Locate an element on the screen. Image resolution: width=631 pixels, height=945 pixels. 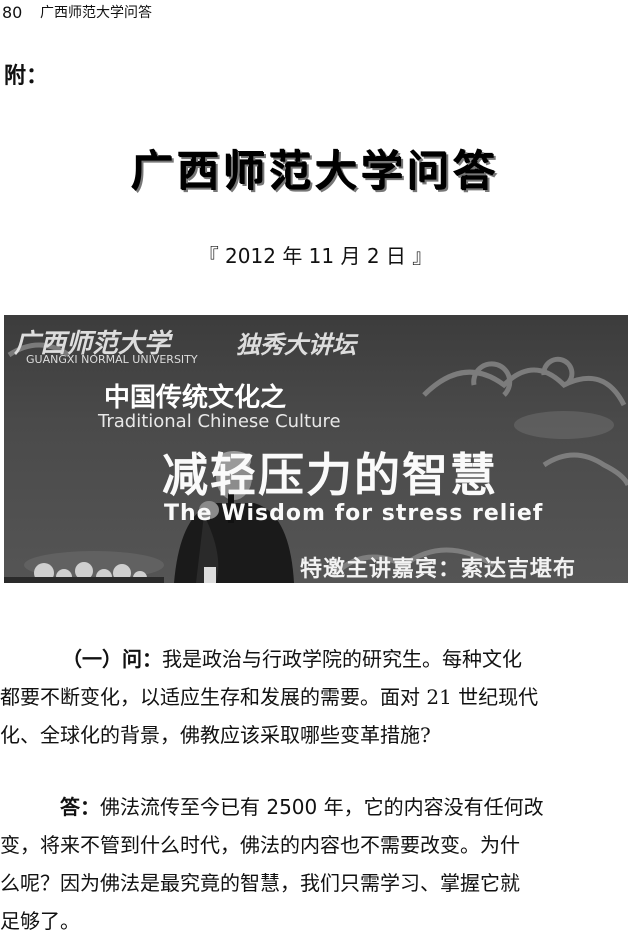
answer-text: 佛法流传至今已有 2500 年，它的内容没有任何改 is located at coordinates (322, 807).